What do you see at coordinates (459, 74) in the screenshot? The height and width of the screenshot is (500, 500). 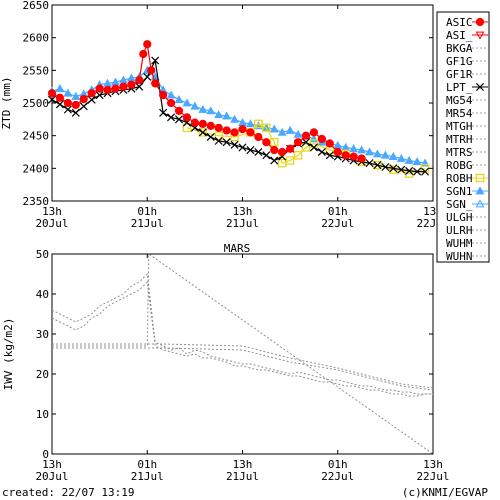 I see `legend-label: GF1R` at bounding box center [459, 74].